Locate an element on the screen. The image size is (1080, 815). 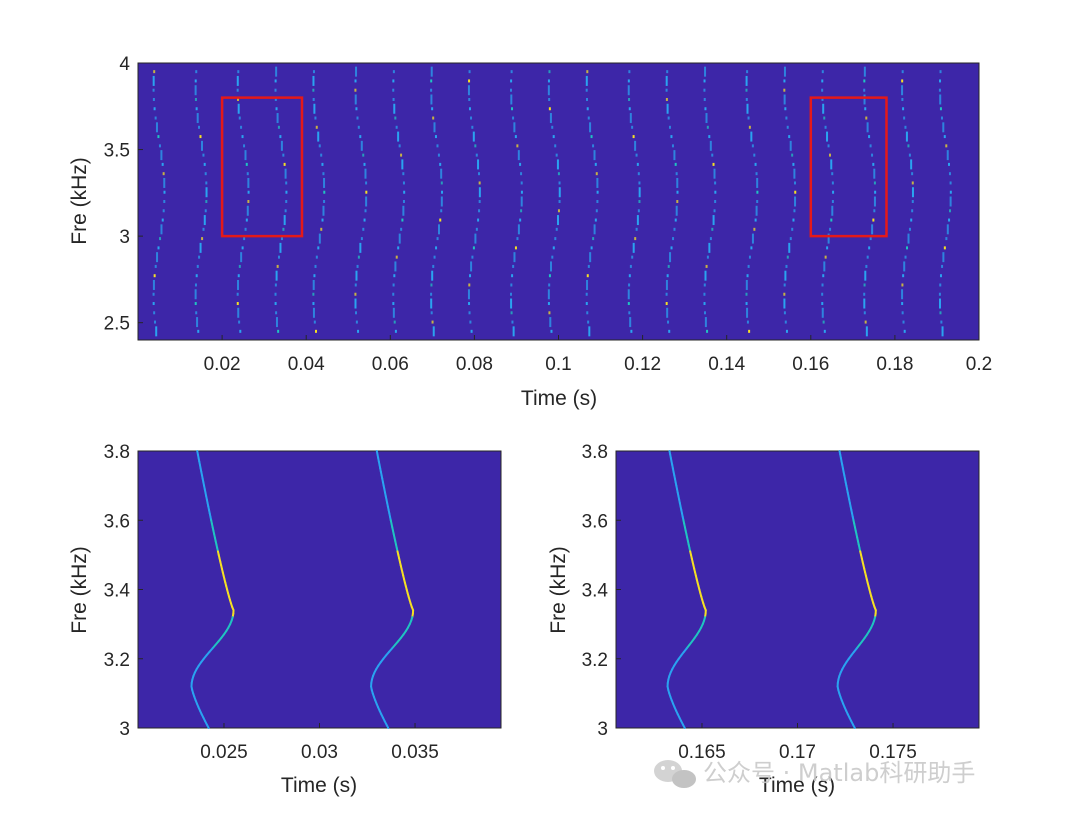
plot-bottom-left-xtick-label: 0.03 is located at coordinates (319, 752).